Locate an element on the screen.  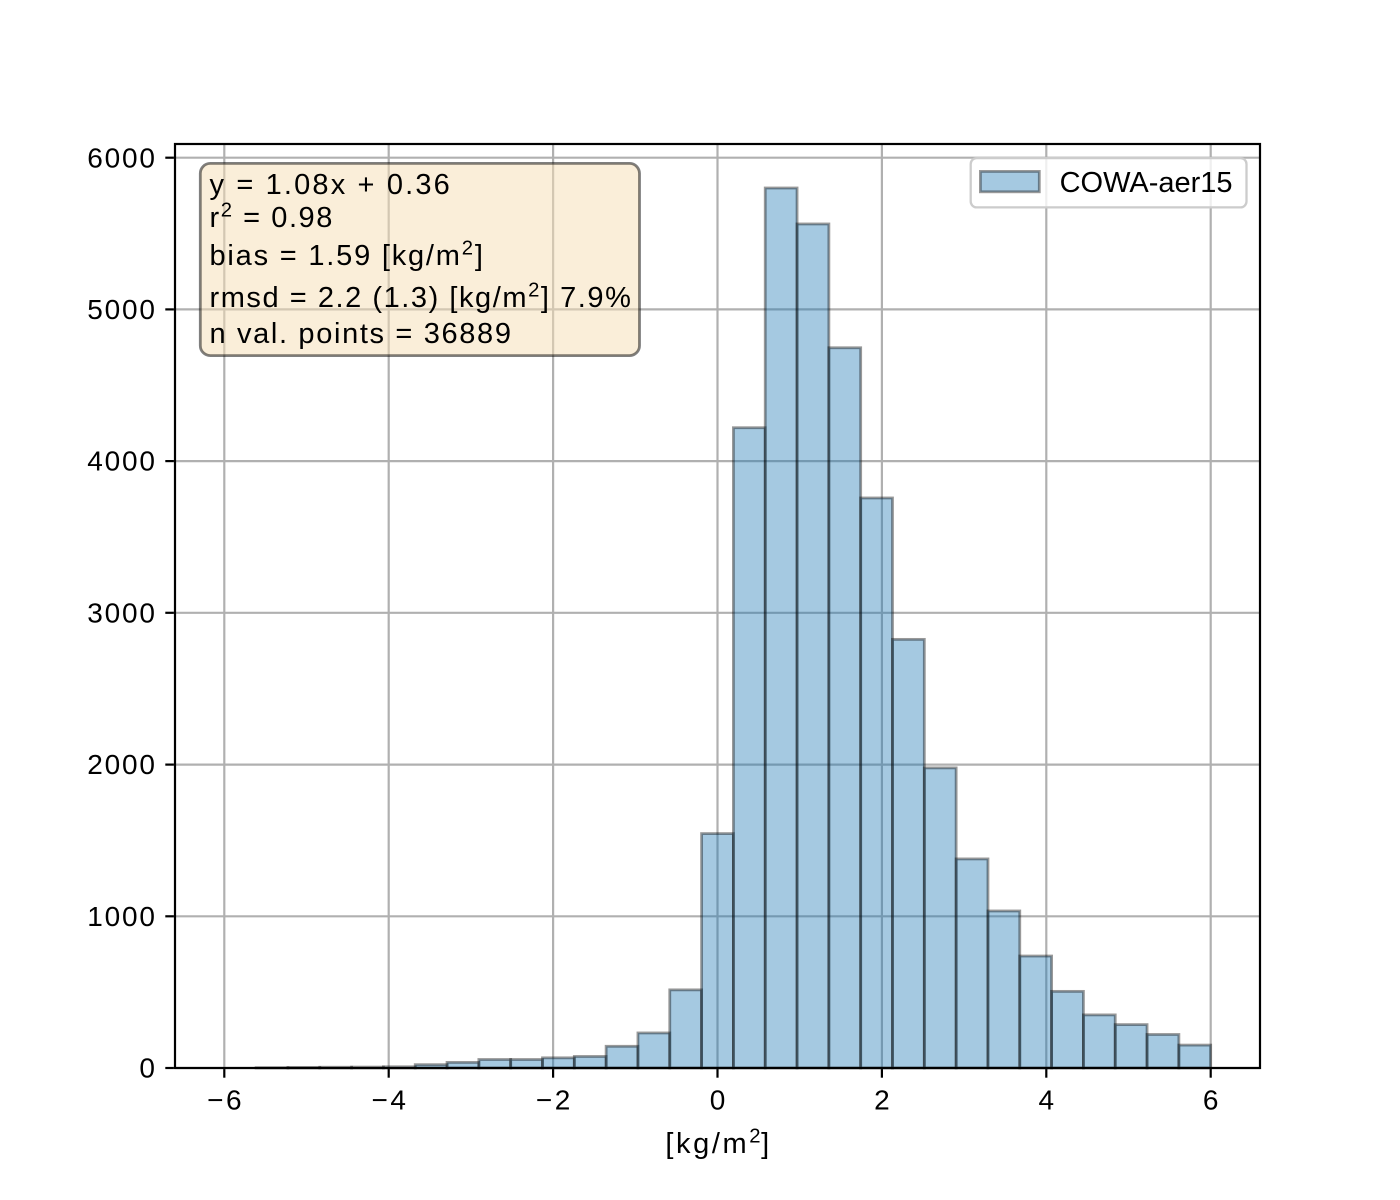
svg-text: 5000 is located at coordinates (122, 309).